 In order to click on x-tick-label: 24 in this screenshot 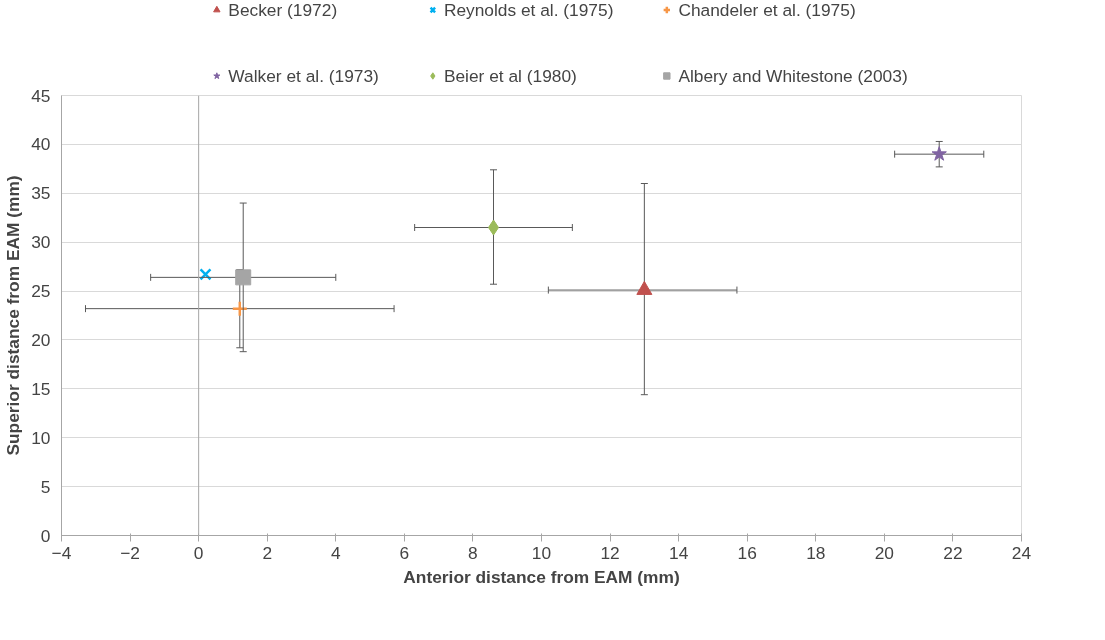, I will do `click(1021, 552)`.